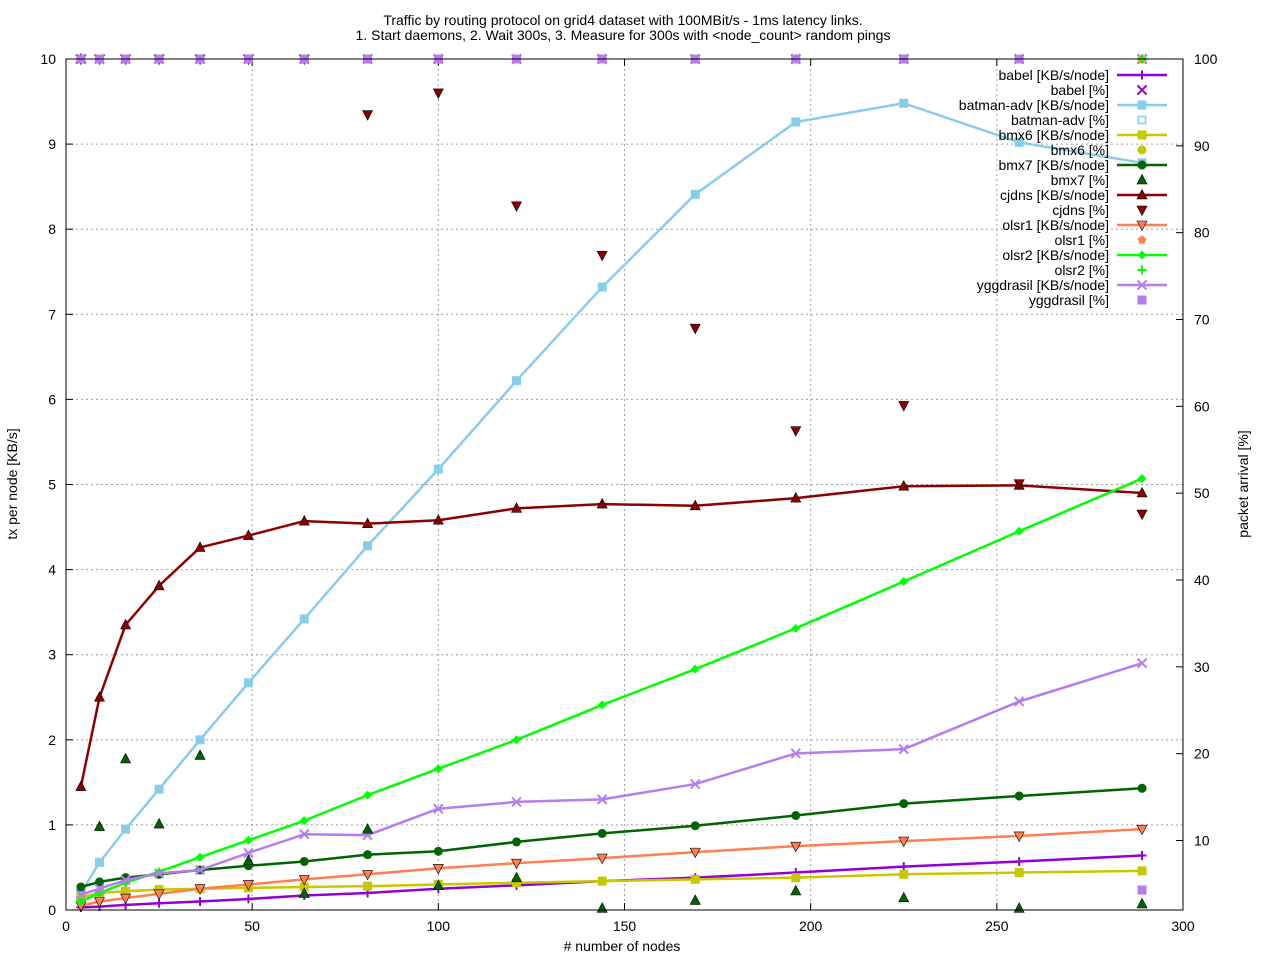 The width and height of the screenshot is (1280, 960). Describe the element at coordinates (1054, 195) in the screenshot. I see `legend-label: cjdns [KB/s/node]` at that location.